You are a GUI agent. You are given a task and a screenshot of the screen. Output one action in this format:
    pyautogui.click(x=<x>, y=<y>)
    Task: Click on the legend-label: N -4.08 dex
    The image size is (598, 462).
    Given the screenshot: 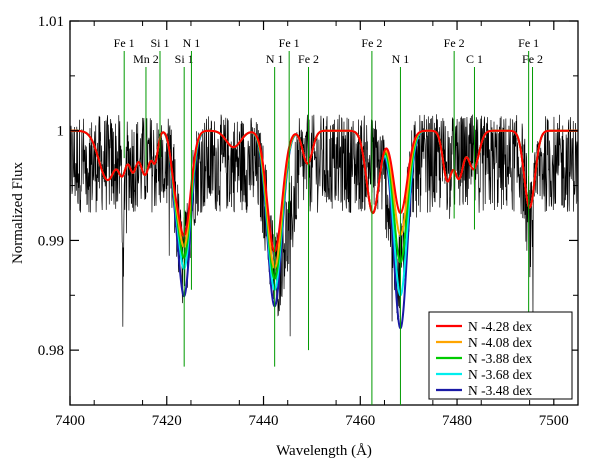 What is the action you would take?
    pyautogui.click(x=500, y=342)
    